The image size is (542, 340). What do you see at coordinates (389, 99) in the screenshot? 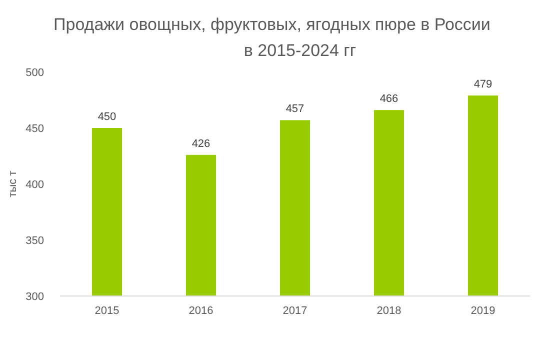
I see `data-label: 466` at bounding box center [389, 99].